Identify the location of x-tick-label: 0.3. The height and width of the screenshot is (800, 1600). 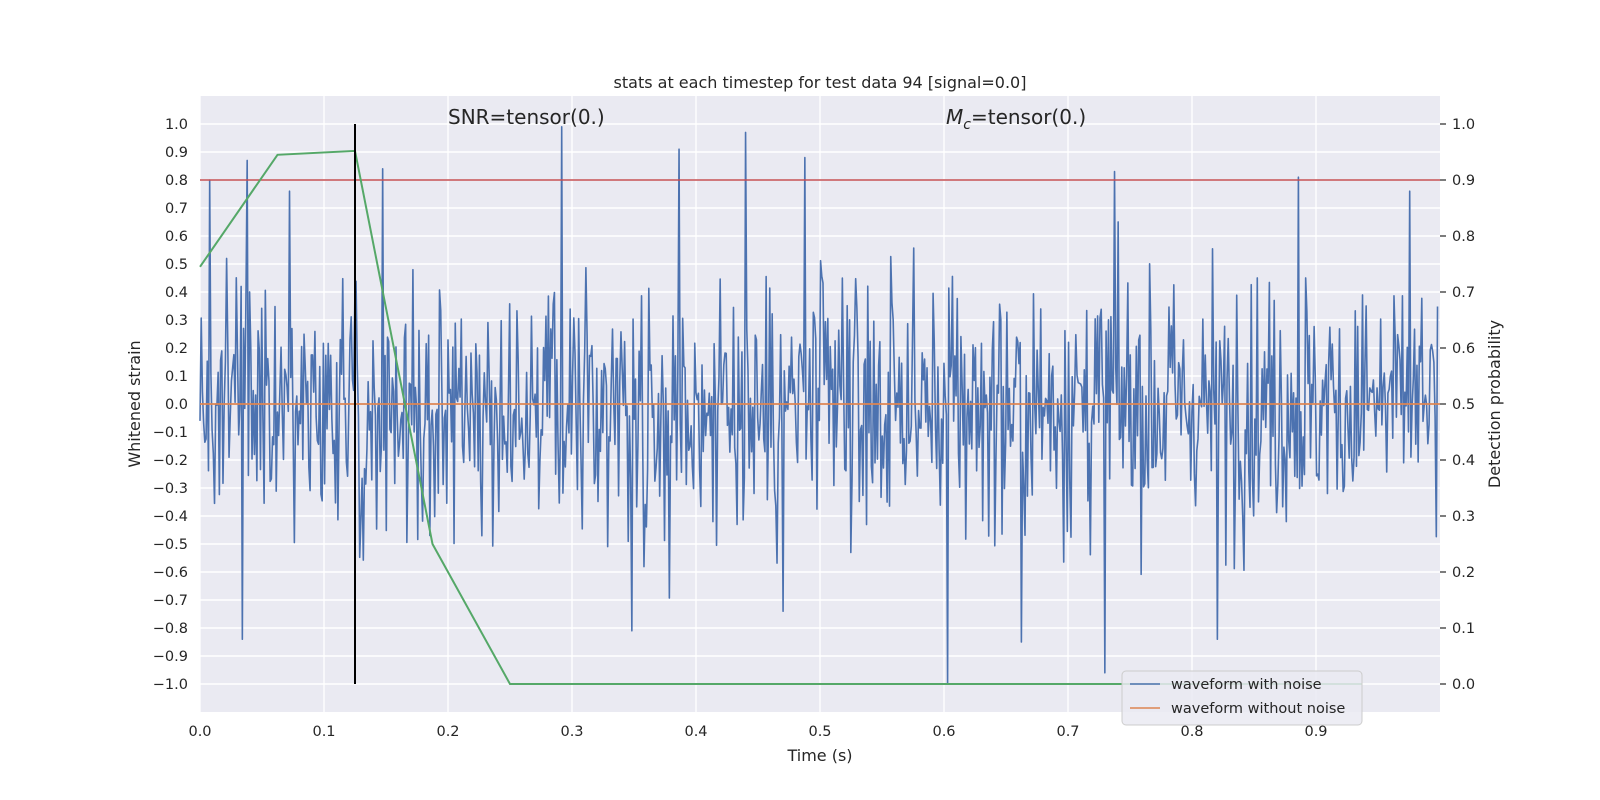
(571, 732).